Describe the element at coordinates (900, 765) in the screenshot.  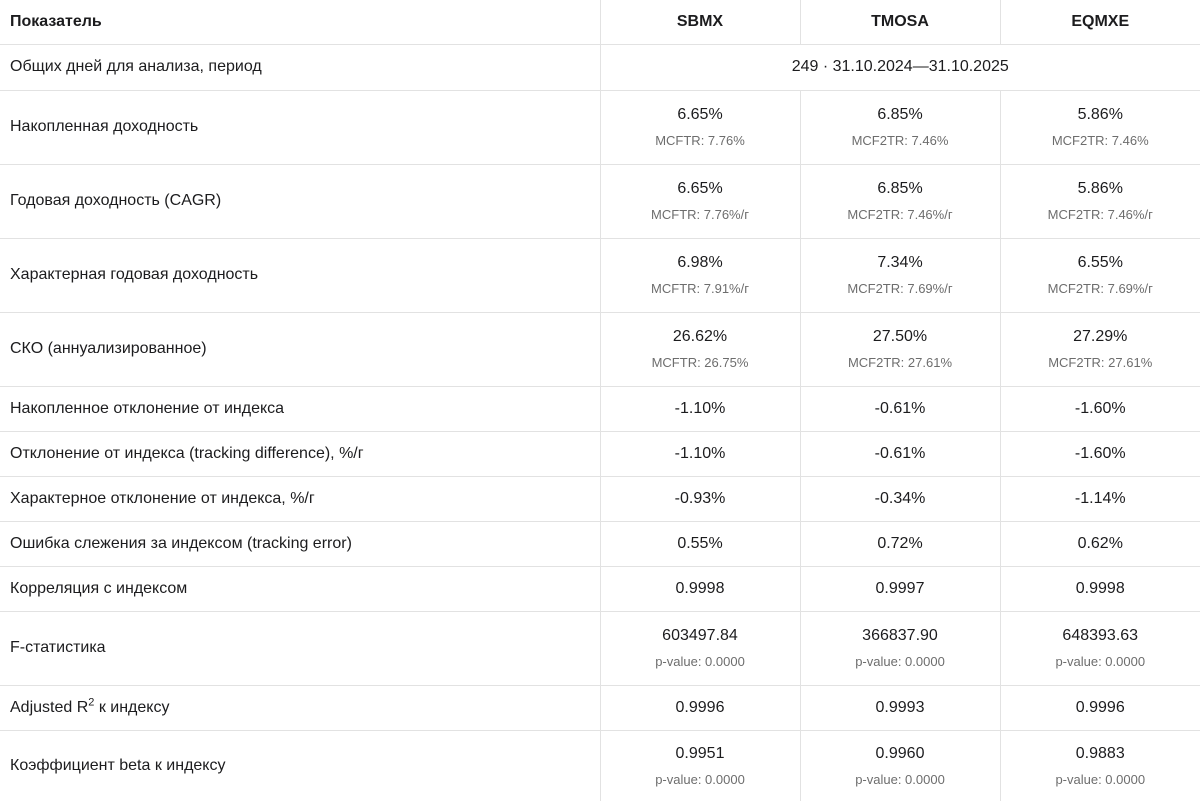
I see `value-cell: 0.9960 p-value: 0.0000` at that location.